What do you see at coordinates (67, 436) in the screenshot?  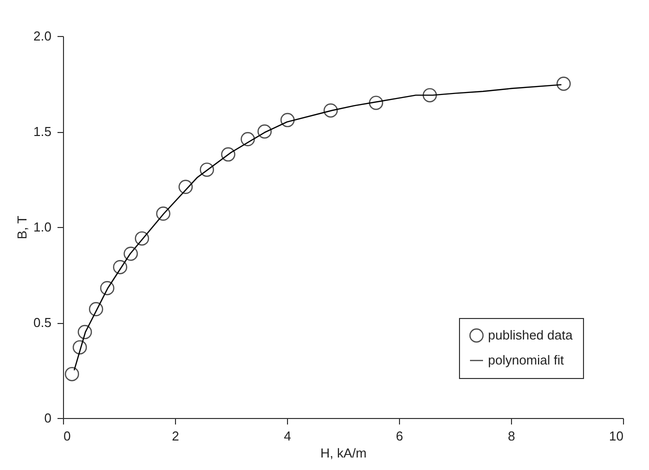 I see `x-tick-label: 0` at bounding box center [67, 436].